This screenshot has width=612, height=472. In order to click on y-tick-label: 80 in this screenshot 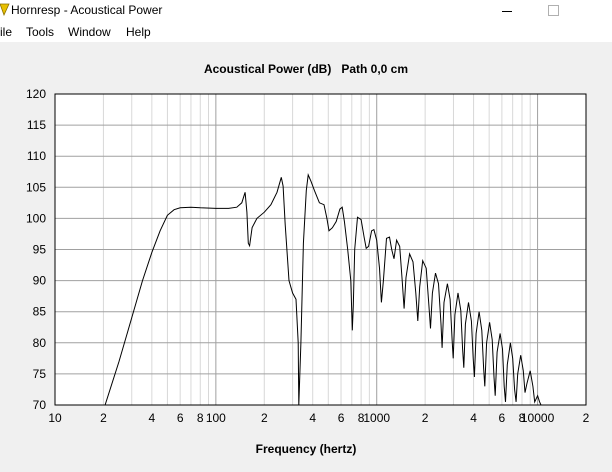, I will do `click(40, 343)`.